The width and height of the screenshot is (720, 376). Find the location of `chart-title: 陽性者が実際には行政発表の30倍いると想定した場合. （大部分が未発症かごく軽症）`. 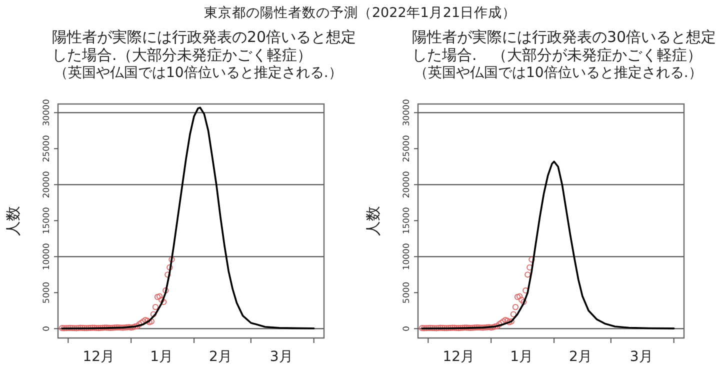

chart-title: 陽性者が実際には行政発表の30倍いると想定した場合. （大部分が未発症かごく軽症） is located at coordinates (564, 46).